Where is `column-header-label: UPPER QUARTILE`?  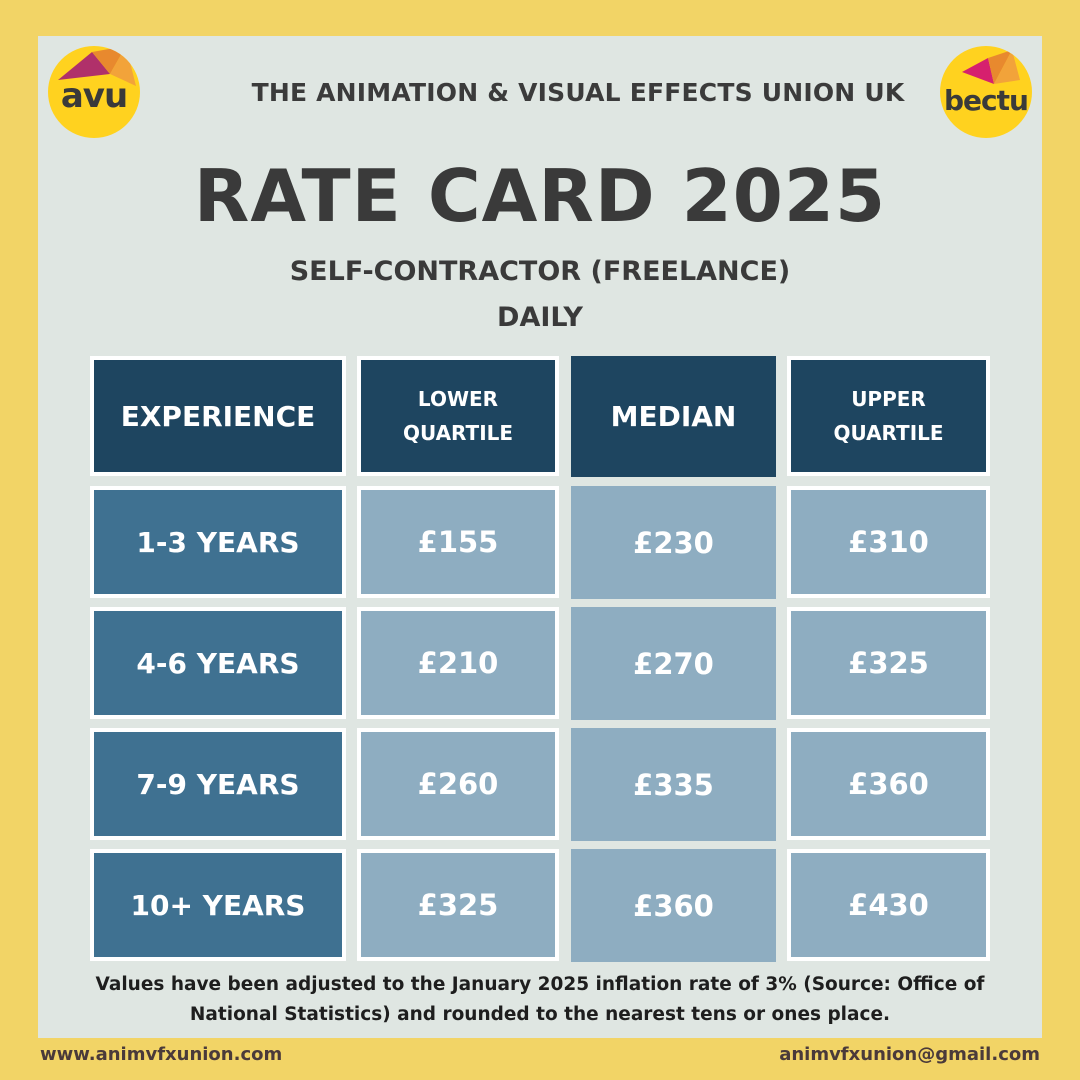
column-header-label: UPPER QUARTILE is located at coordinates (888, 416).